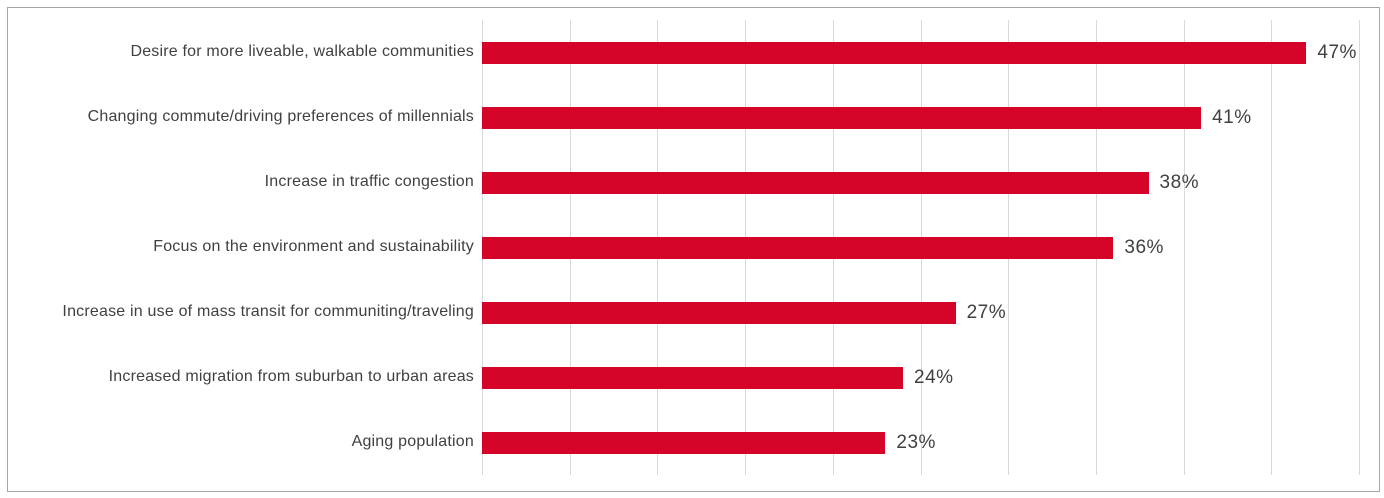 The height and width of the screenshot is (498, 1384). What do you see at coordinates (916, 442) in the screenshot?
I see `data-label: 23%` at bounding box center [916, 442].